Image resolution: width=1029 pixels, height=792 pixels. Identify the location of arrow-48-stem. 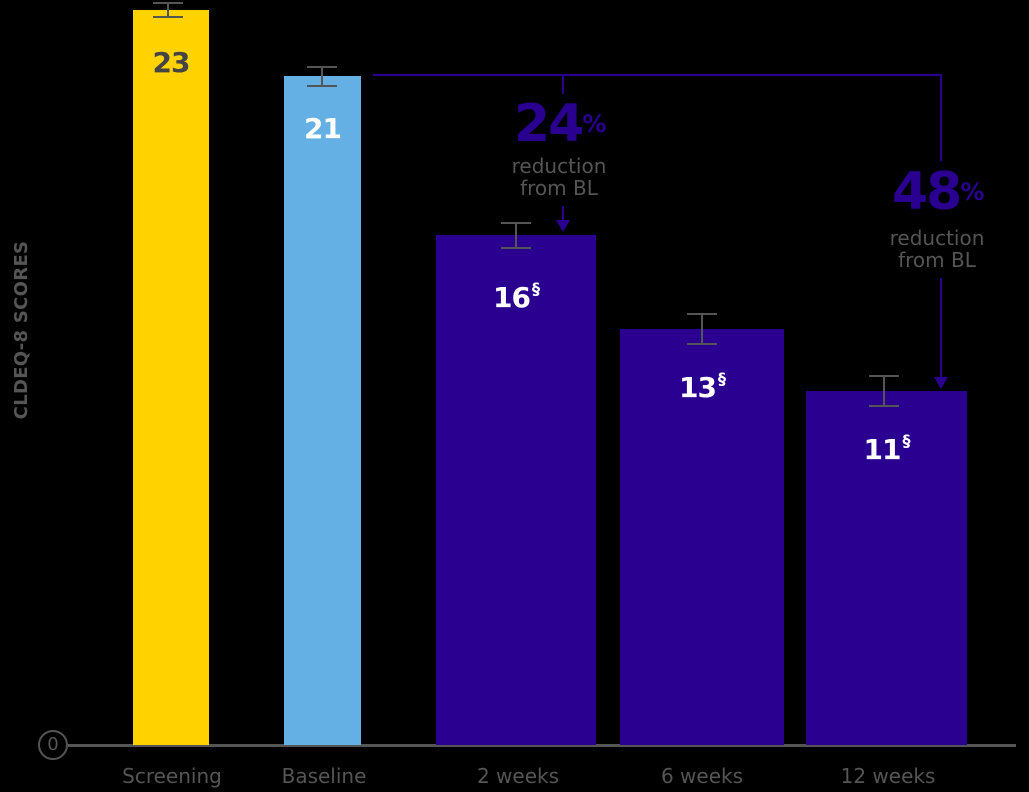
(941, 328).